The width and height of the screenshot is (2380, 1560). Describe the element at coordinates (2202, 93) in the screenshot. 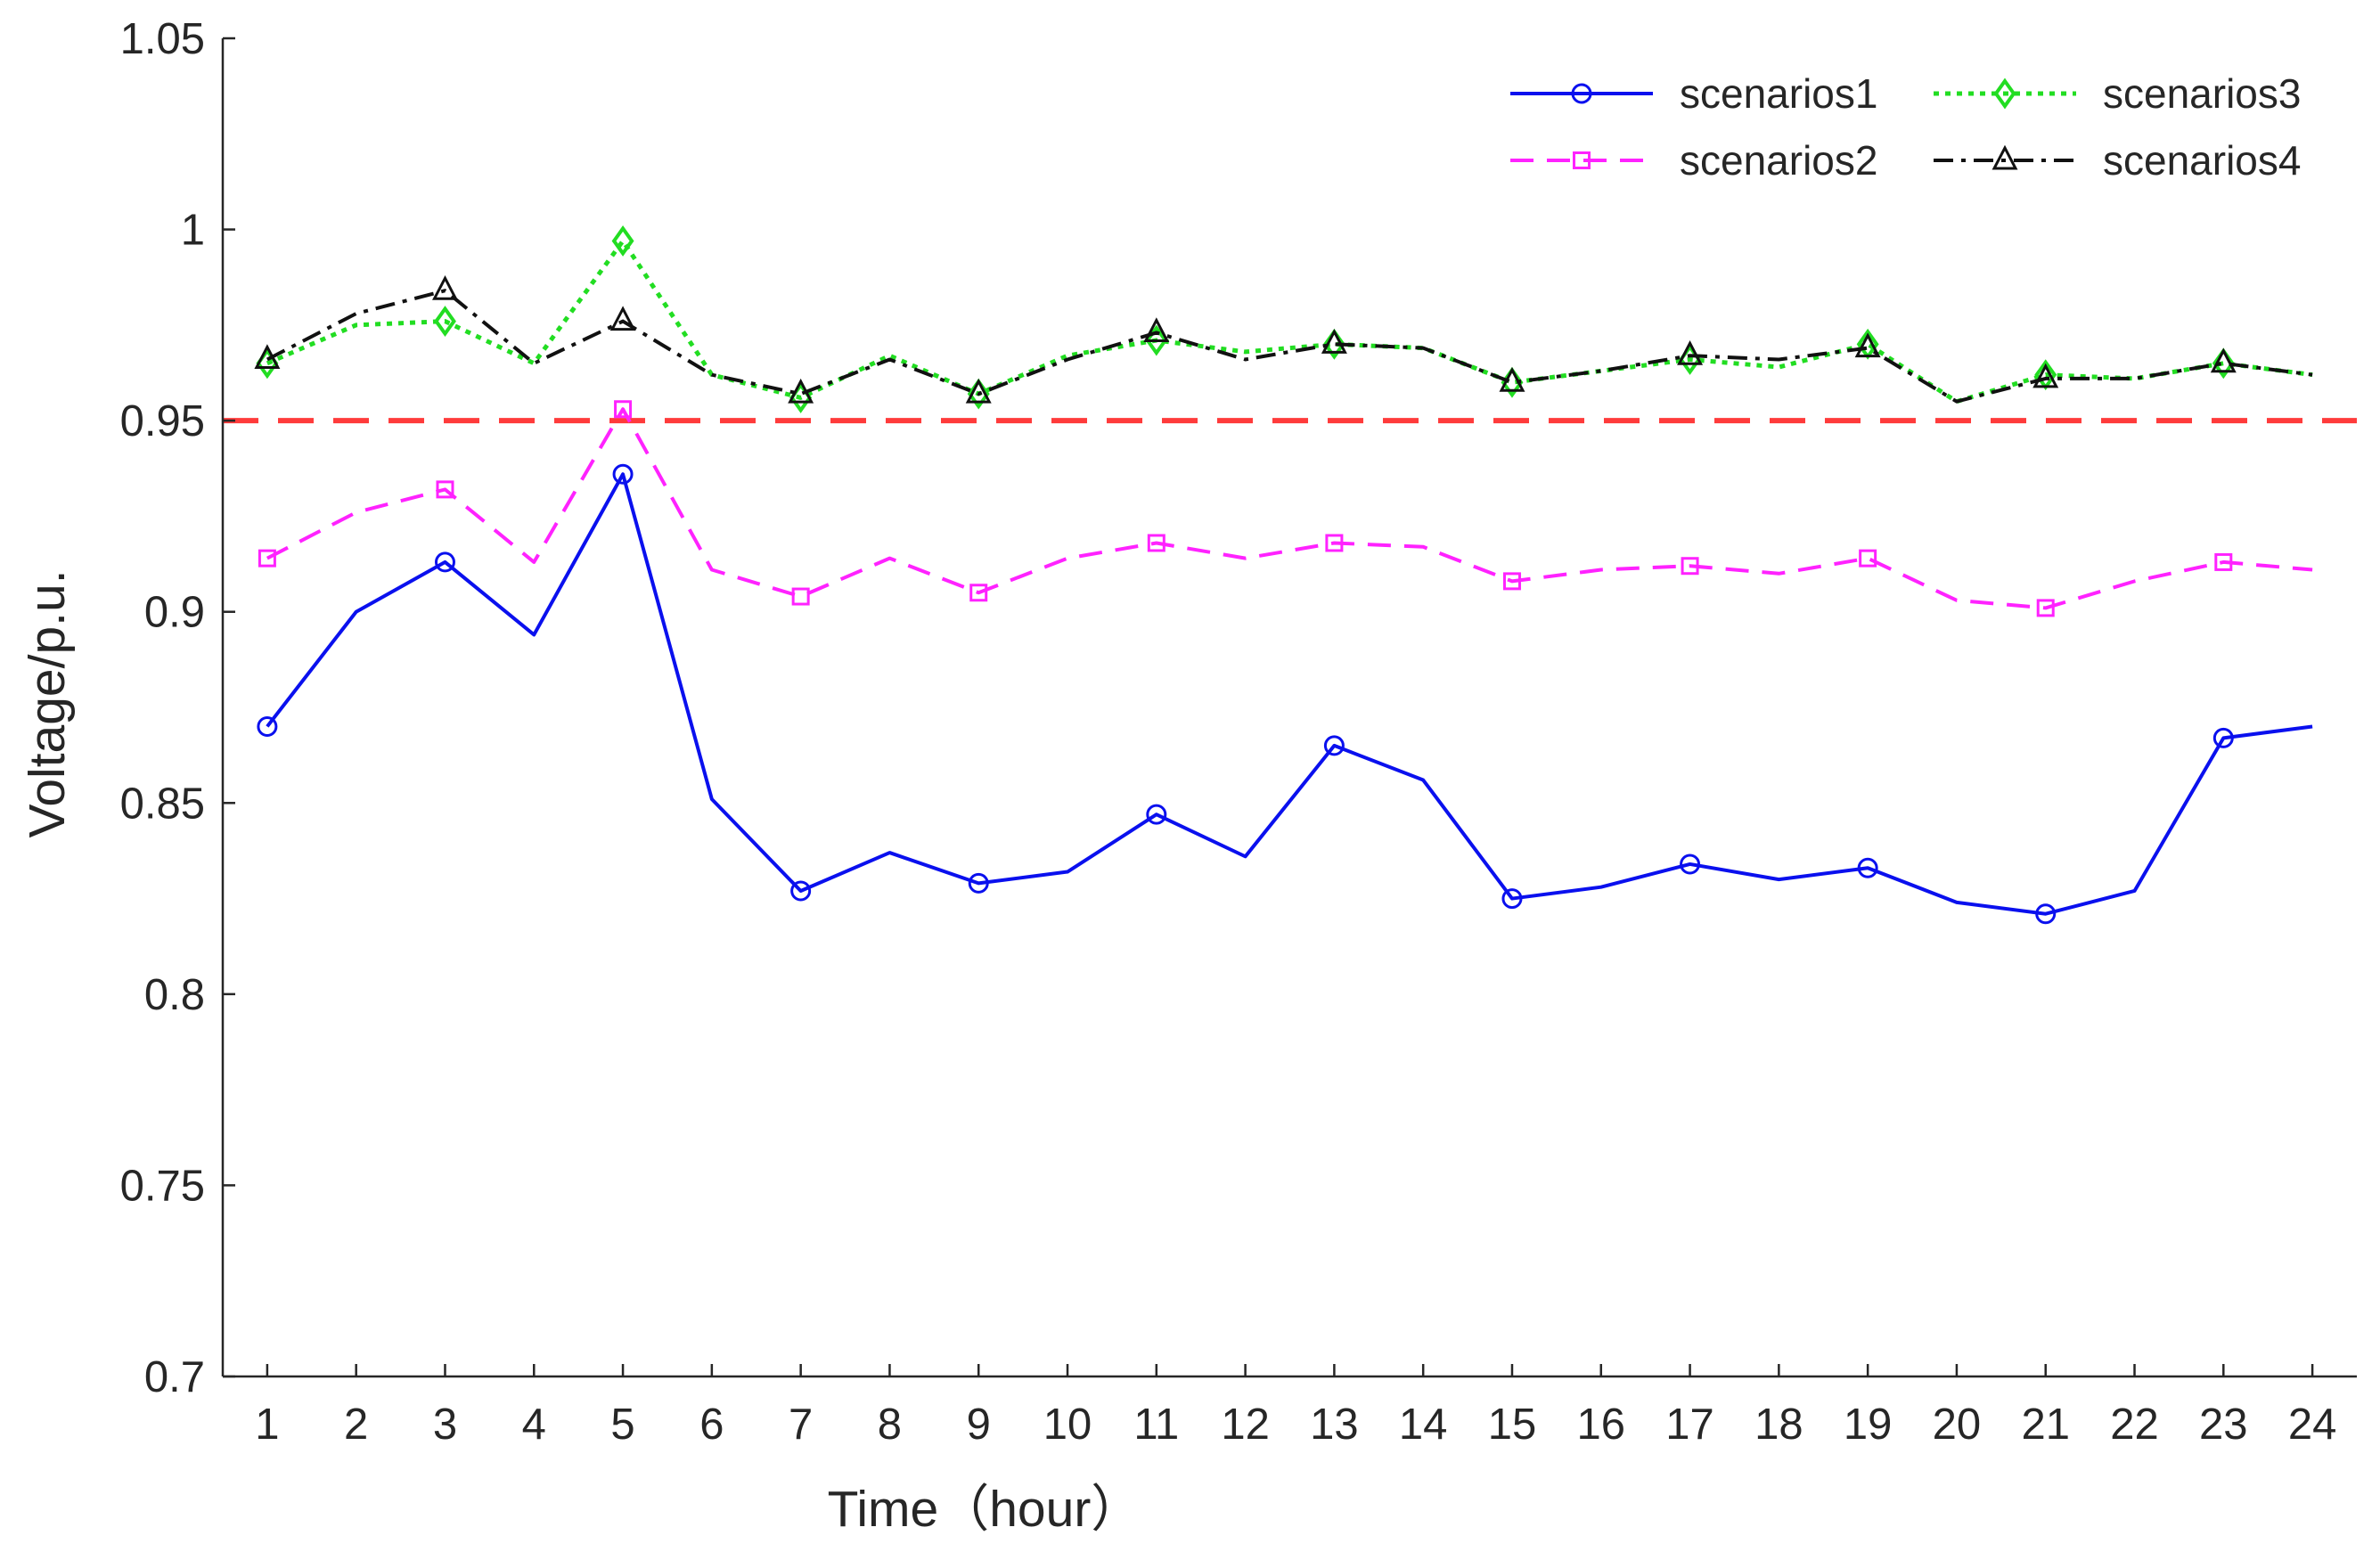

I see `legend-label-scenarios3: scenarios3` at that location.